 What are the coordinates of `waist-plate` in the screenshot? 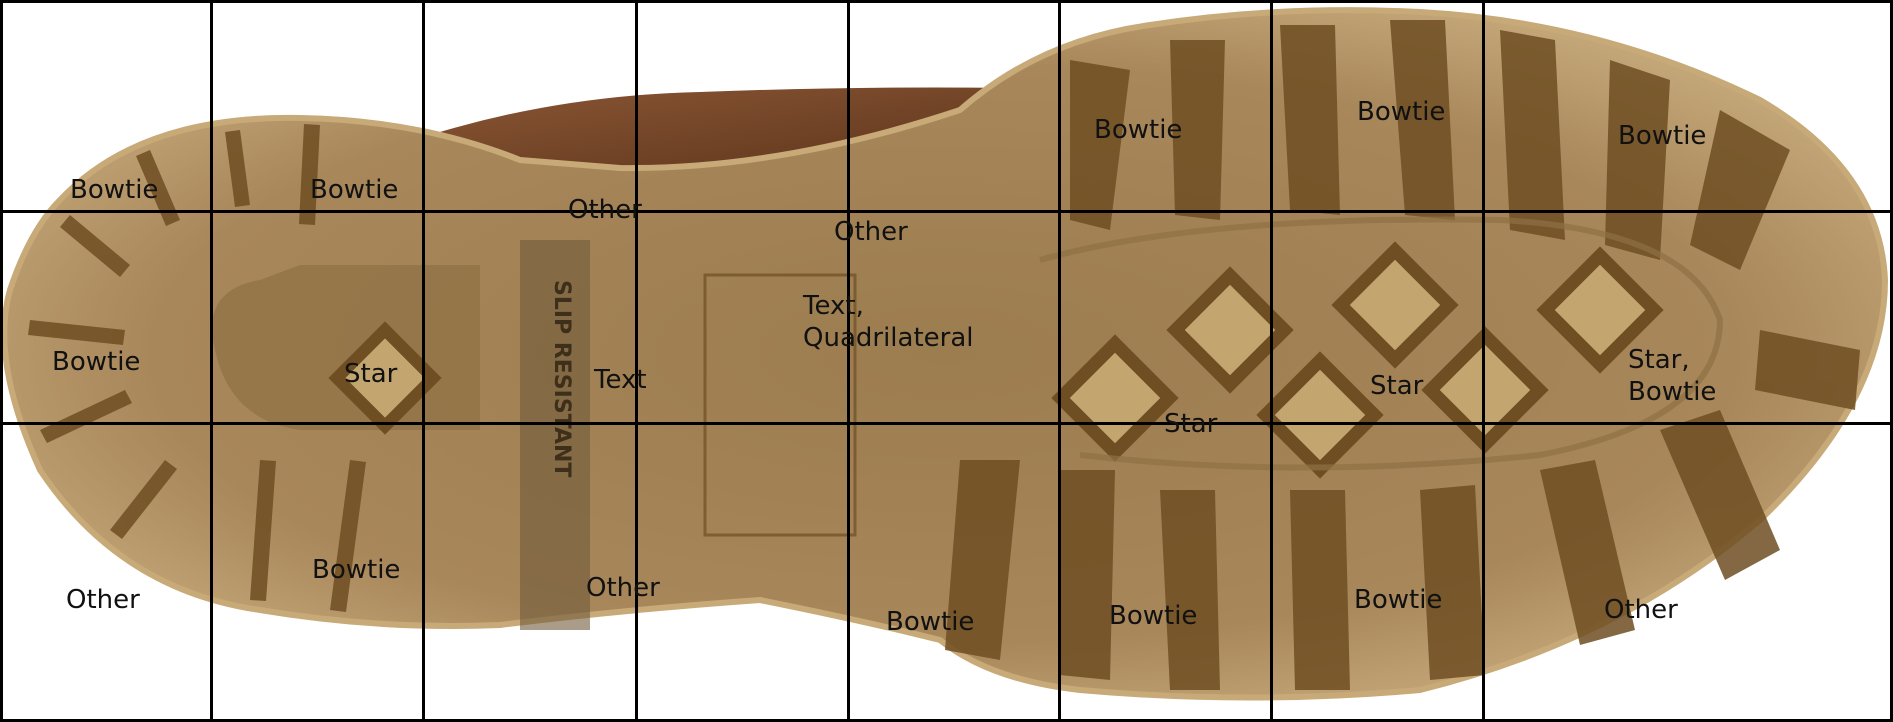 It's located at (780, 405).